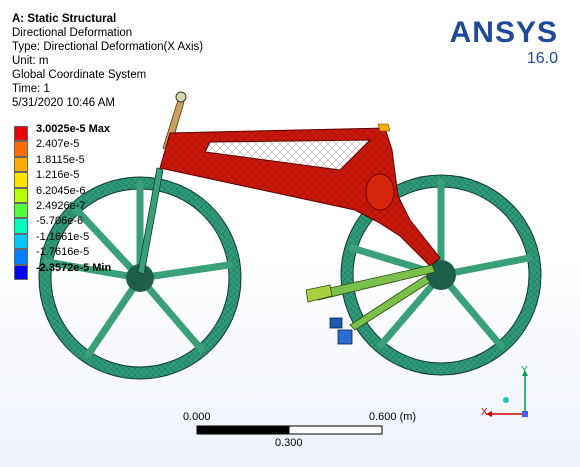  Describe the element at coordinates (63, 252) in the screenshot. I see `legend-value-label: -1.7616e-5` at that location.